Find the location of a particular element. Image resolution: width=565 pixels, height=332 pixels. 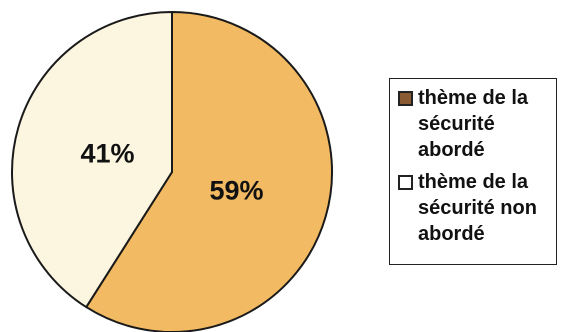

legend-label-non-abordé: thème de la sécurité non abordé is located at coordinates (477, 208).